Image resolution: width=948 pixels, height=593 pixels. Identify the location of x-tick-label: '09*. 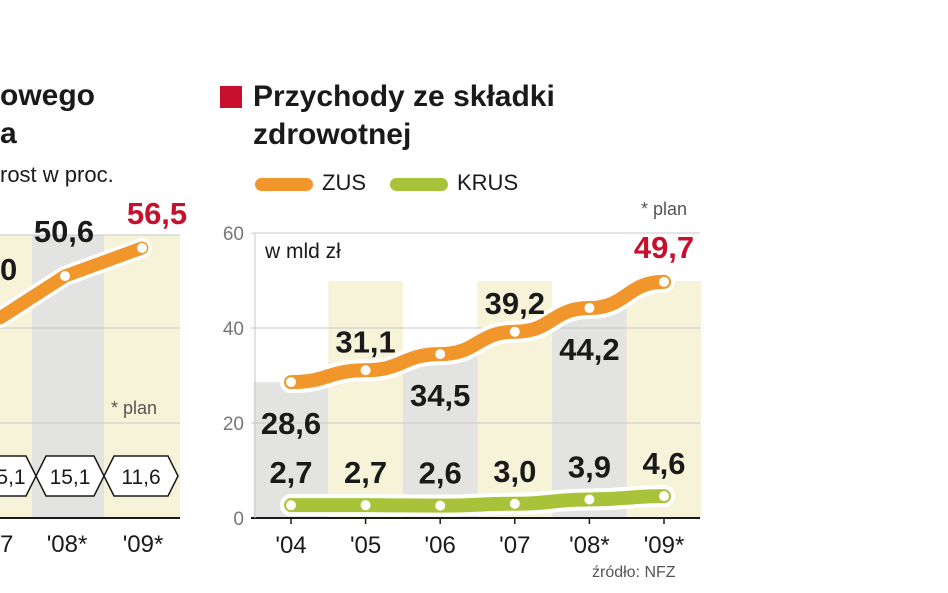
(664, 545).